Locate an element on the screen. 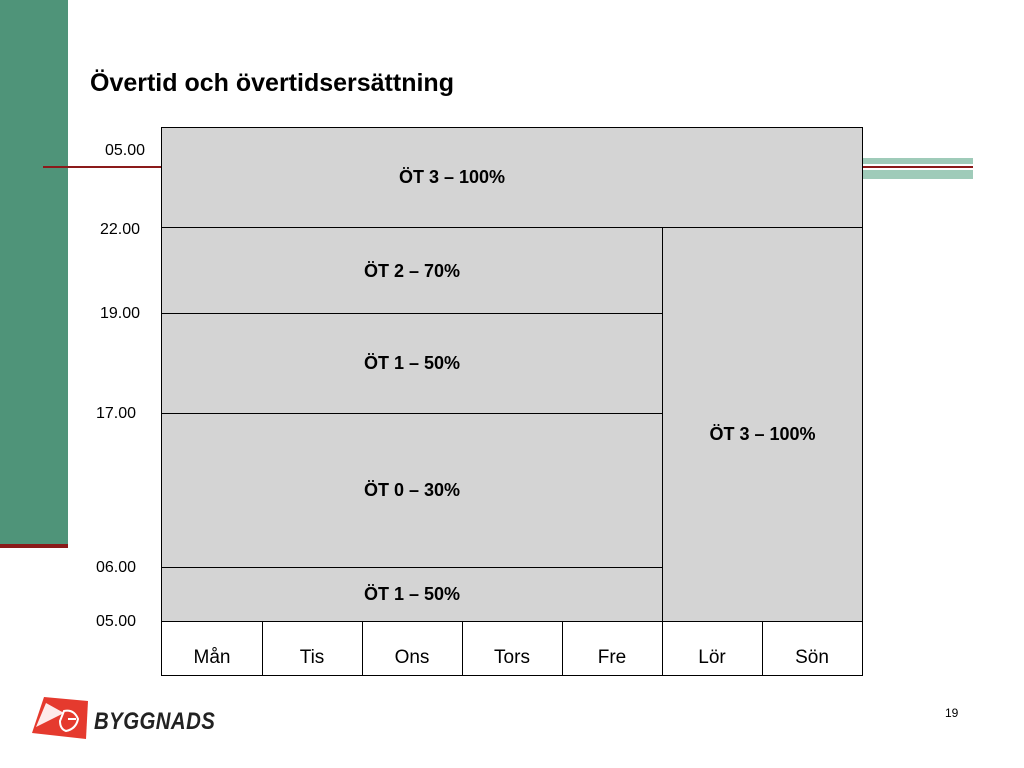 The width and height of the screenshot is (1024, 768). cell-day-30: ÖT 0 – 30% is located at coordinates (412, 490).